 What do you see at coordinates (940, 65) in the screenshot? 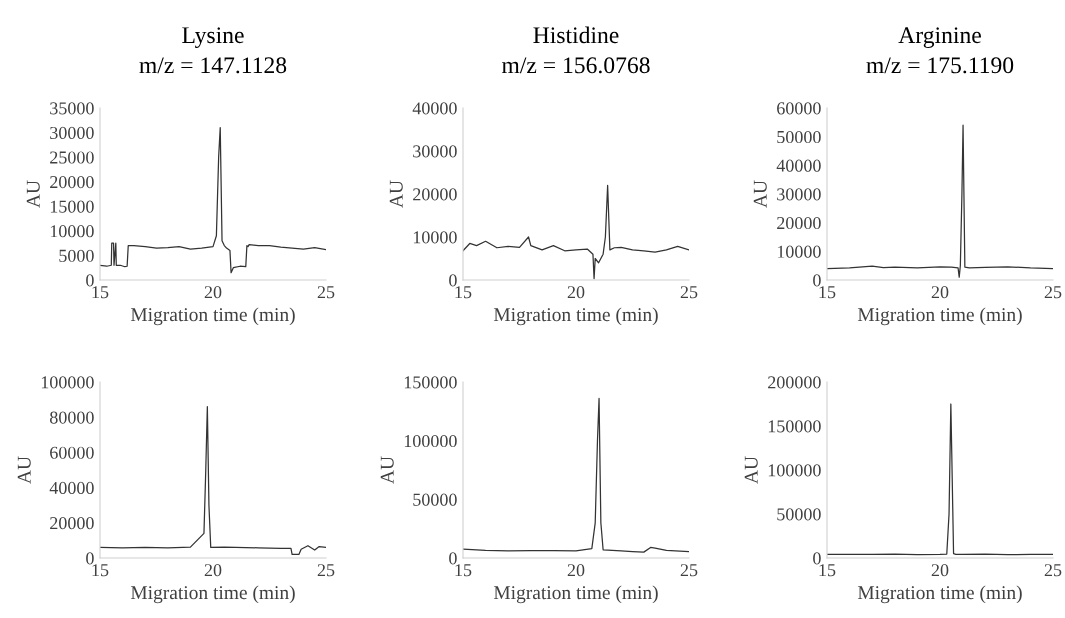
I see `chart-subtitle: m/z = 175.1190` at bounding box center [940, 65].